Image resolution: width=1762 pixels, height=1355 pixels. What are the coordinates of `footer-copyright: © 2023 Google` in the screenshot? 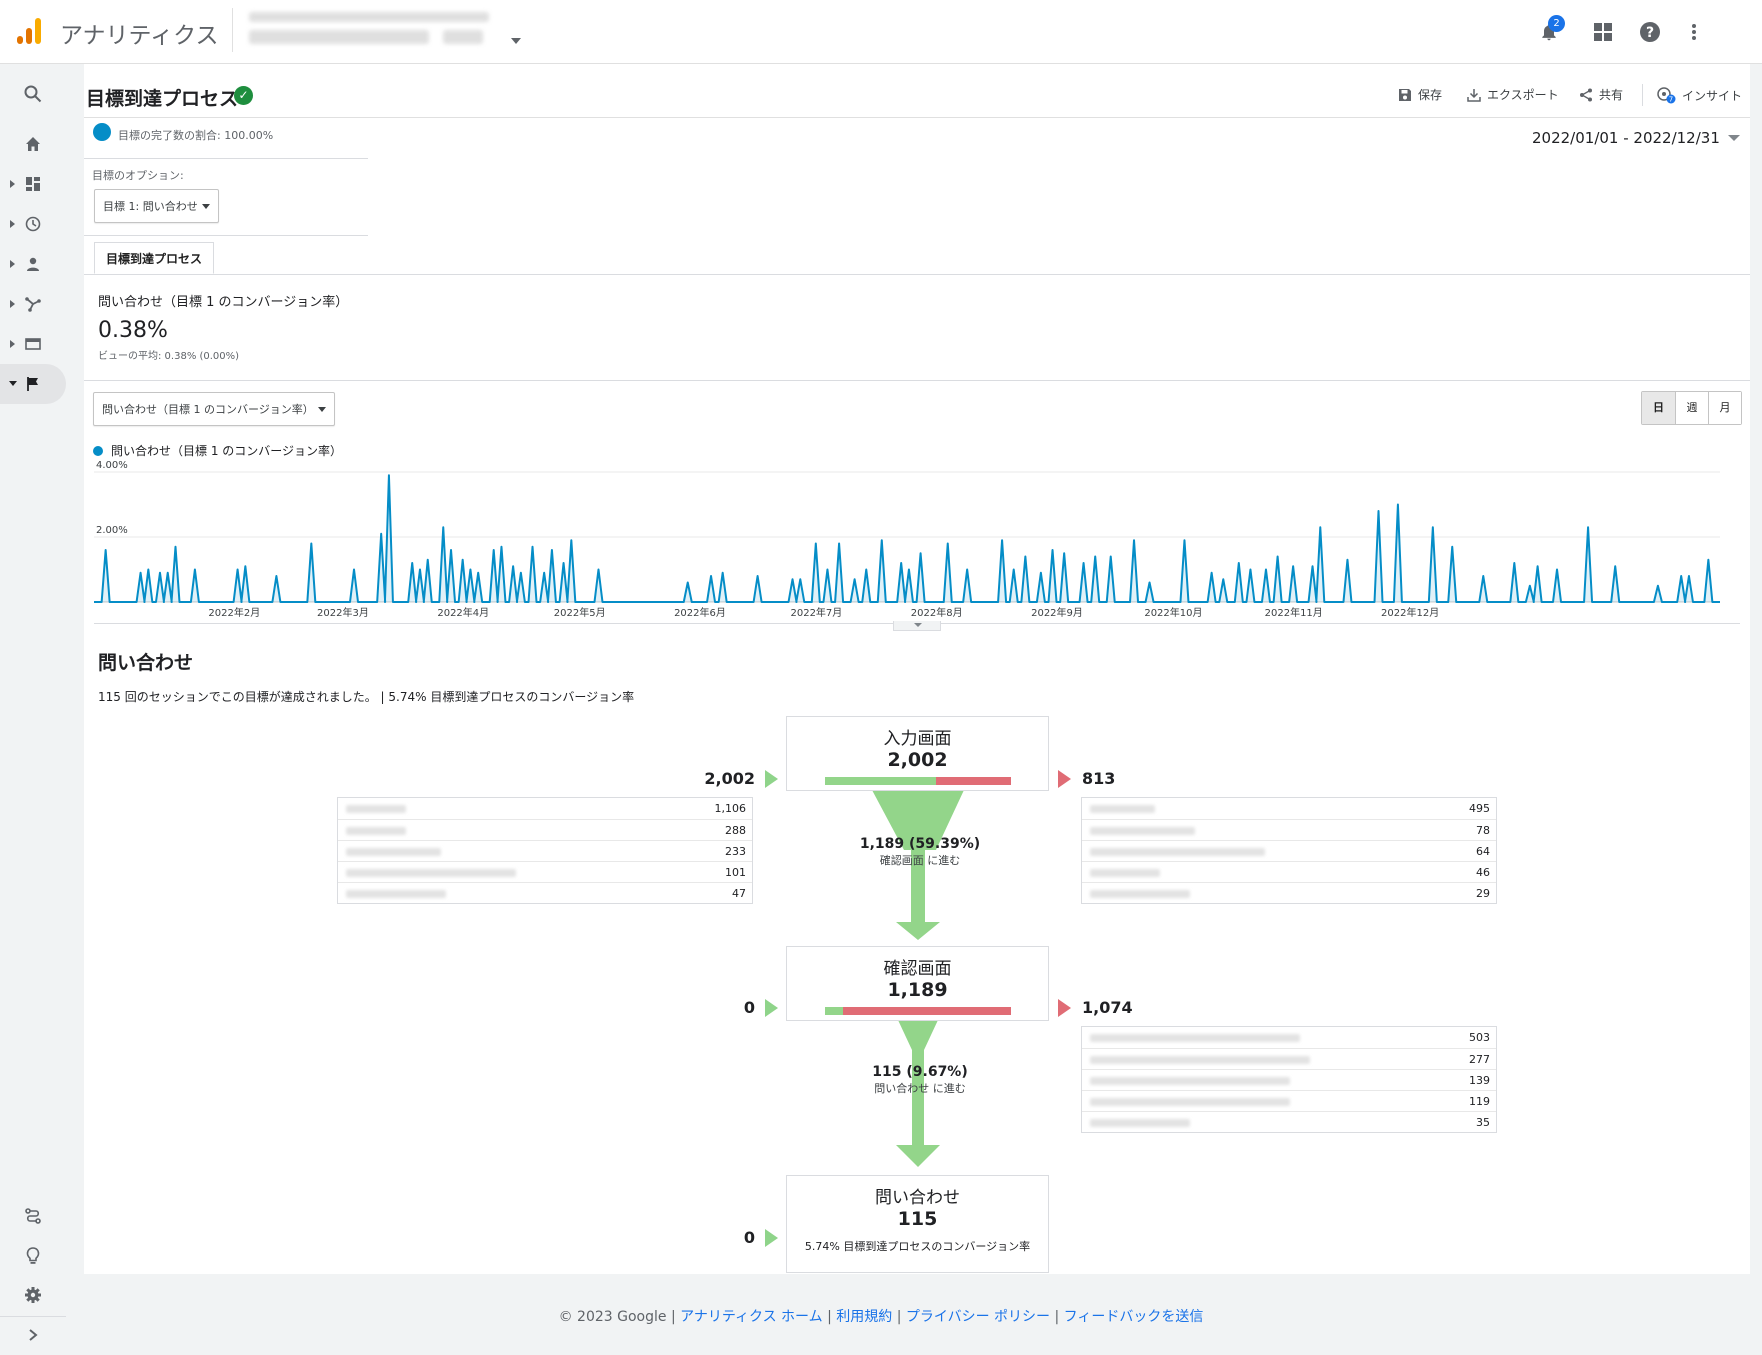 It's located at (612, 1317).